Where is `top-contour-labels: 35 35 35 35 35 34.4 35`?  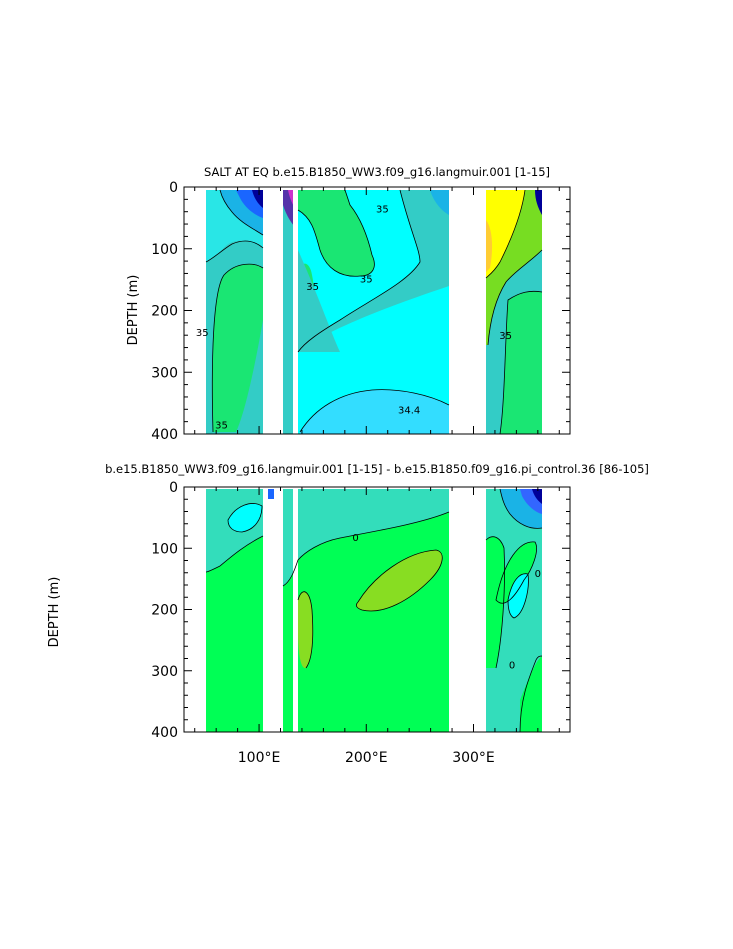
top-contour-labels: 35 35 35 35 35 34.4 35 is located at coordinates (354, 318).